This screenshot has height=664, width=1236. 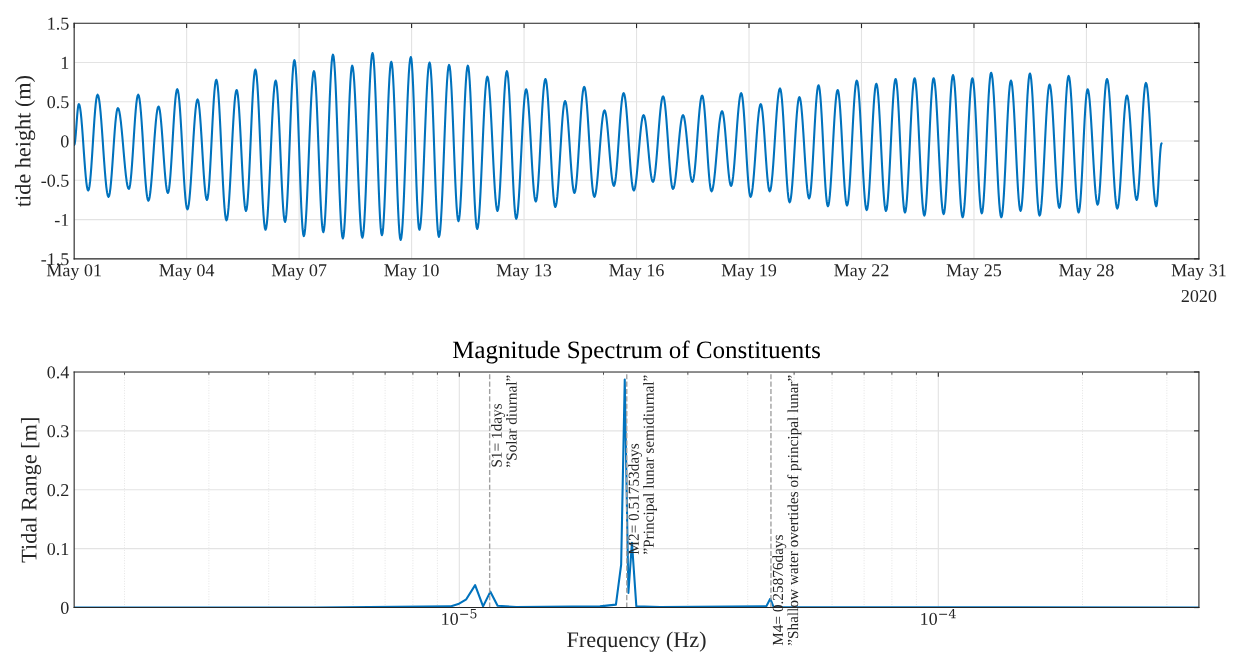 I want to click on y-tick-label: 0.2, so click(x=58, y=490).